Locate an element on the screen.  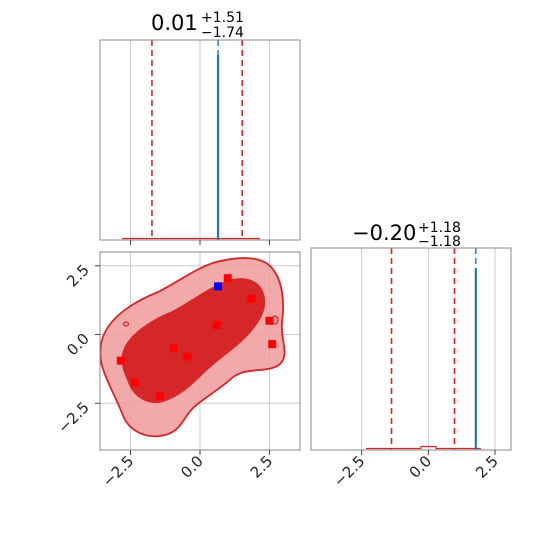
joint-x-tick-labels: −2.5 0.0 2.5 is located at coordinates (187, 471).